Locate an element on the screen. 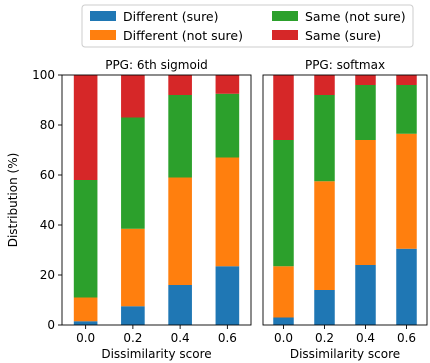  y-tick-label: 60 is located at coordinates (47, 175).